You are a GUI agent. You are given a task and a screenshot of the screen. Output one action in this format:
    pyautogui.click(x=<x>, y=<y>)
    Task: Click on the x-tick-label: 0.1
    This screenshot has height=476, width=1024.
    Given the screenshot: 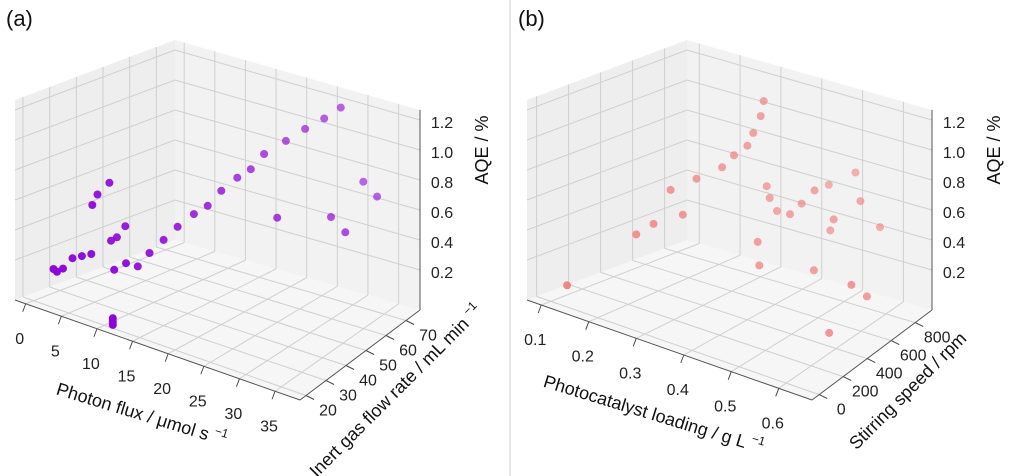 What is the action you would take?
    pyautogui.click(x=535, y=340)
    